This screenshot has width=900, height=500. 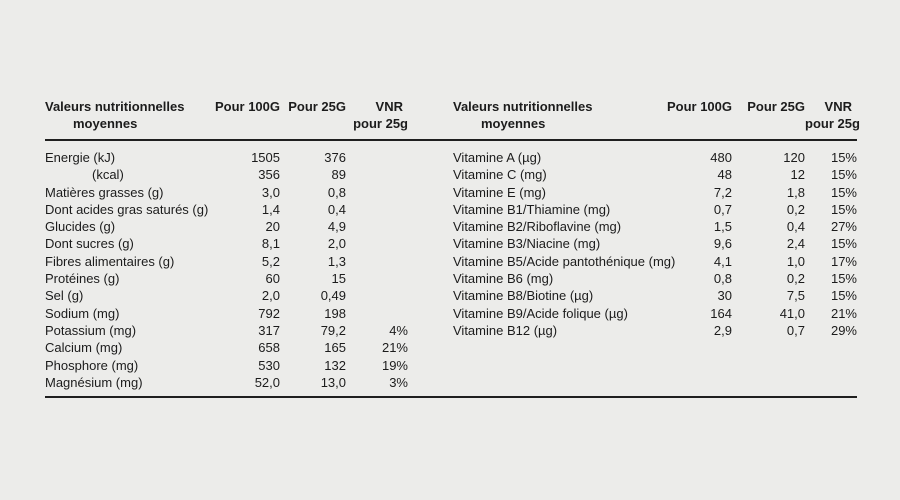 I want to click on table-row: Vitamine B12 (µg) 2,9 0,7 29%, so click(x=655, y=330).